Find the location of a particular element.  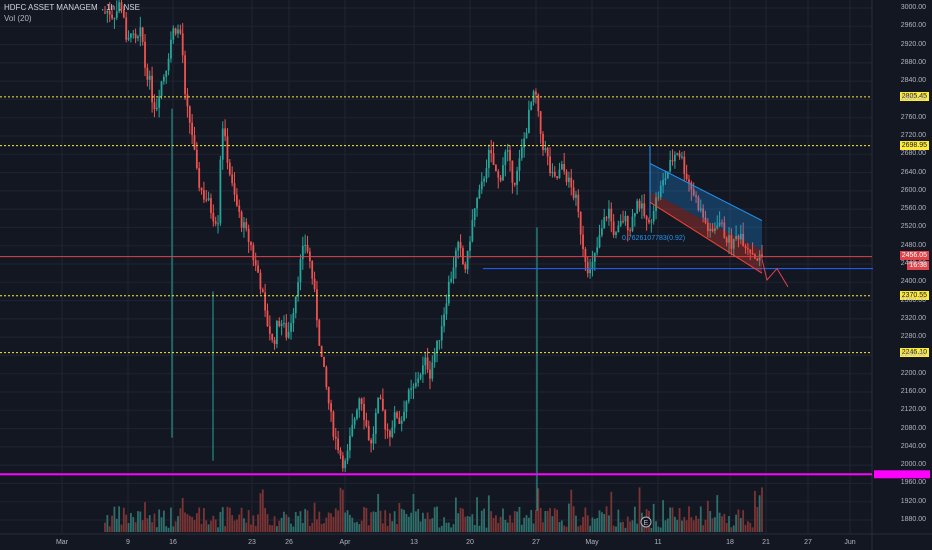

countdown-label: 16:38 is located at coordinates (918, 265).